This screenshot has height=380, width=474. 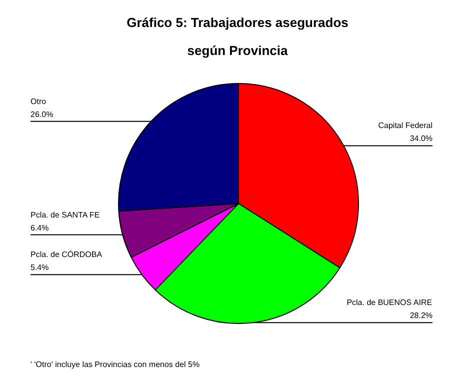 What do you see at coordinates (65, 215) in the screenshot?
I see `slice-label: Pcla. de SANTA FE` at bounding box center [65, 215].